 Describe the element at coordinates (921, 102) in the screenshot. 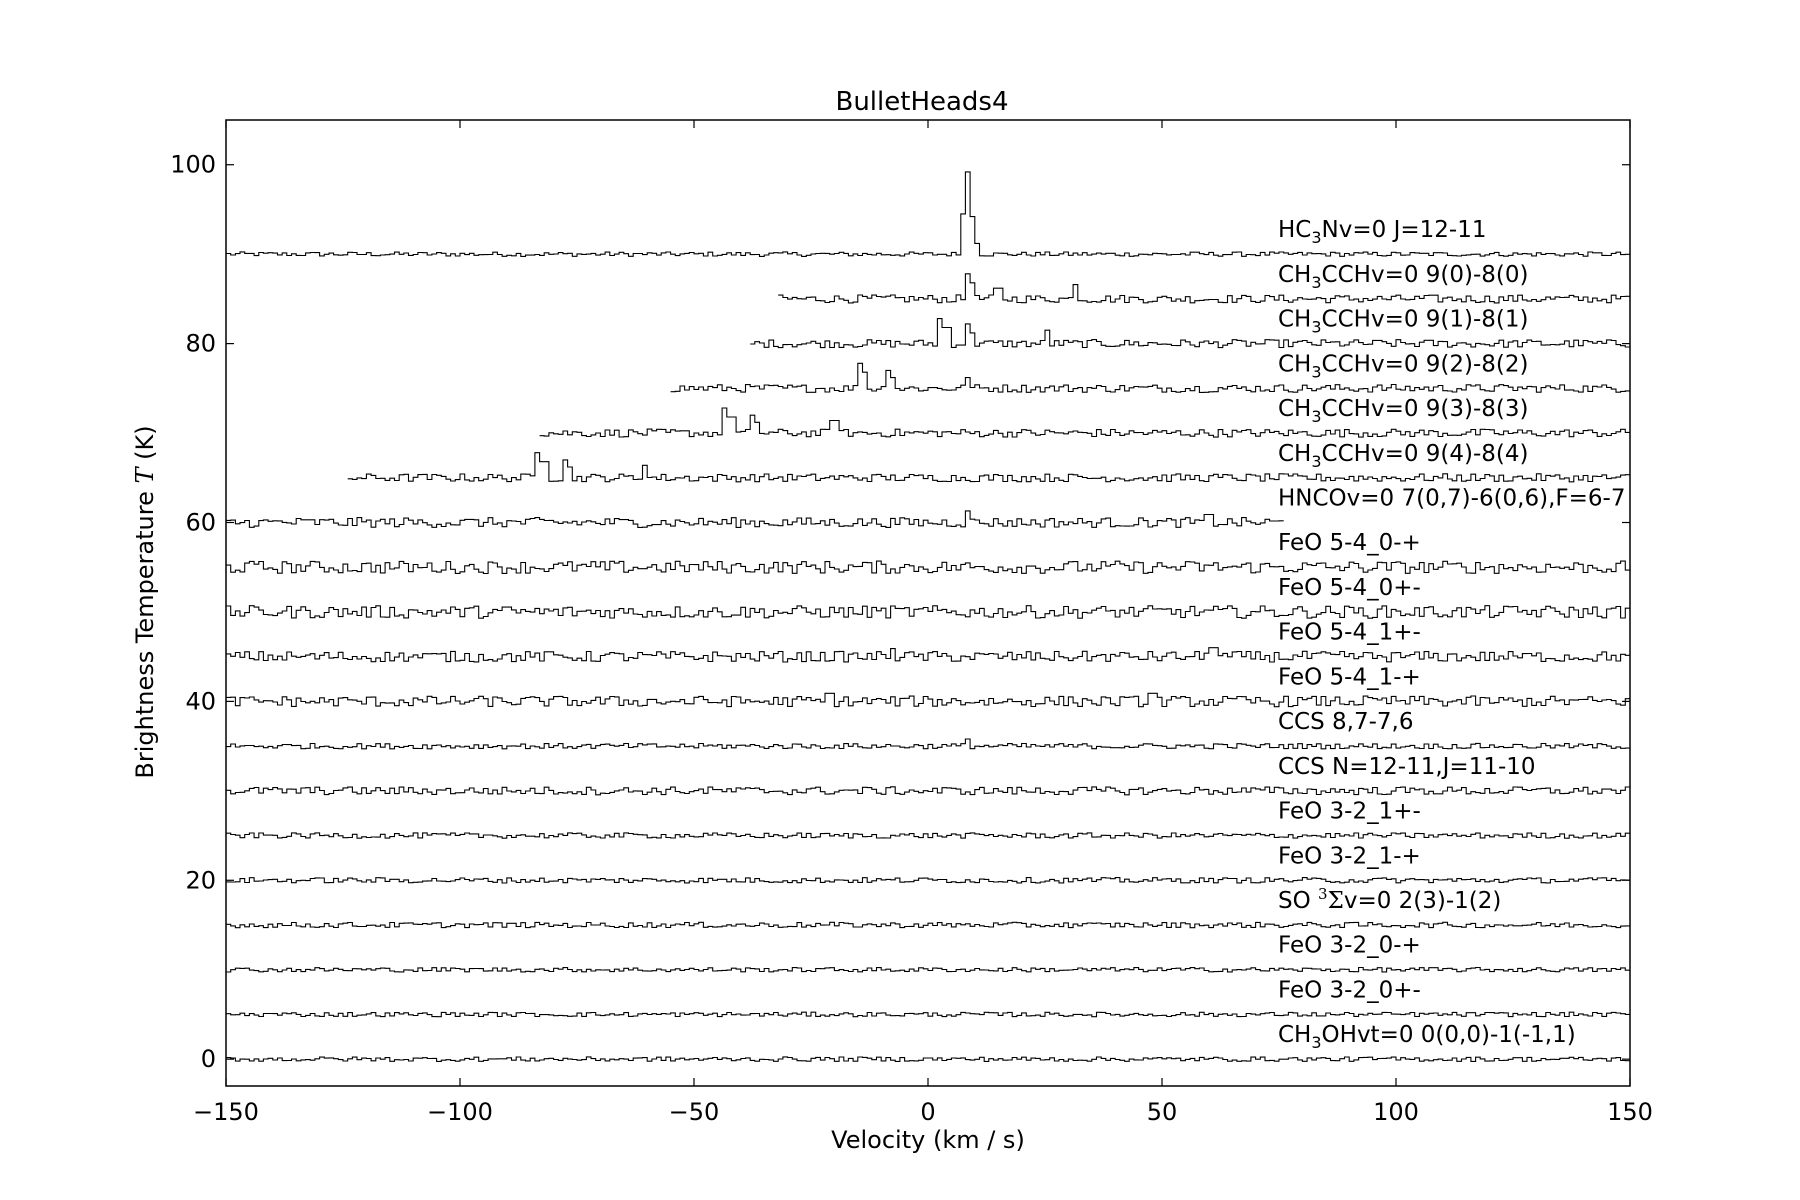

I see `chart-title: BulletHeads4` at that location.